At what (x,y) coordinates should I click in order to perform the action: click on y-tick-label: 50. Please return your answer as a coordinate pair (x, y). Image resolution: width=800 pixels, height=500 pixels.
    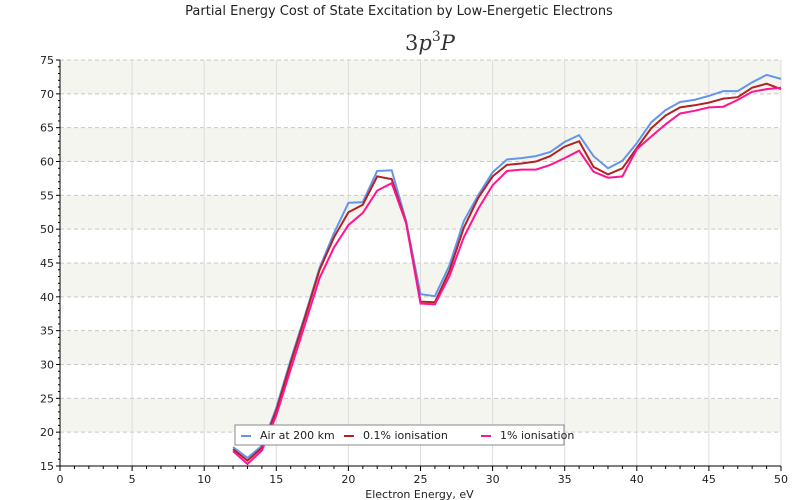
    Looking at the image, I should click on (47, 229).